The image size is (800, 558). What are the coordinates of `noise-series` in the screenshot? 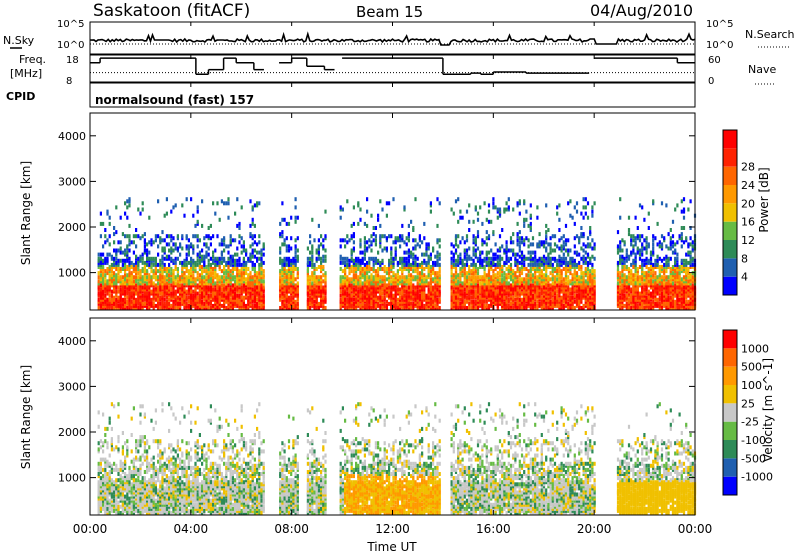 It's located at (392, 39).